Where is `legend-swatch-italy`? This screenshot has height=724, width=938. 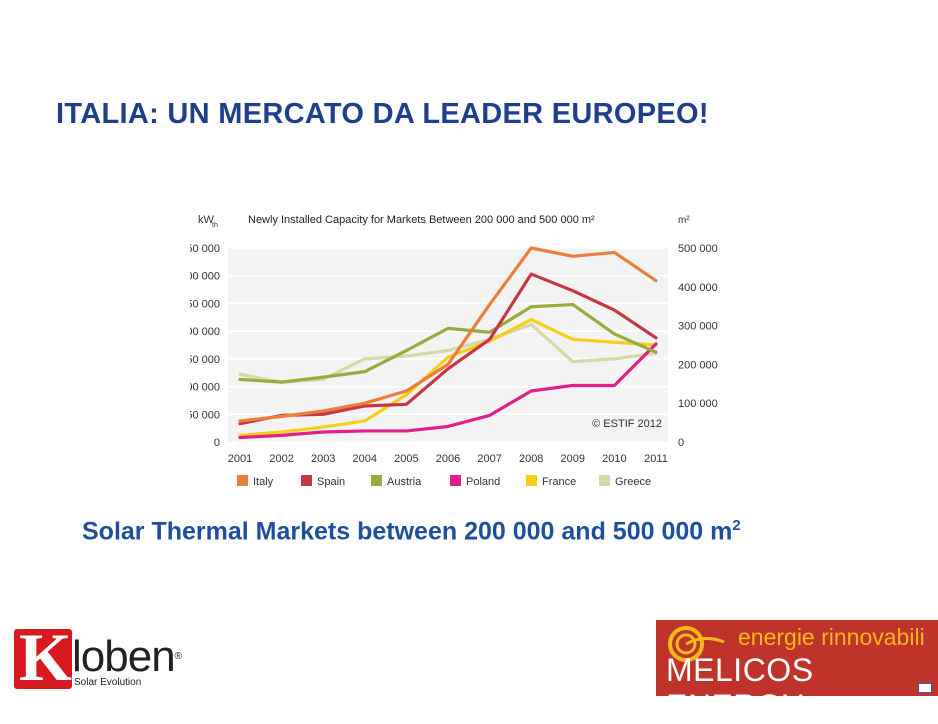
legend-swatch-italy is located at coordinates (242, 480).